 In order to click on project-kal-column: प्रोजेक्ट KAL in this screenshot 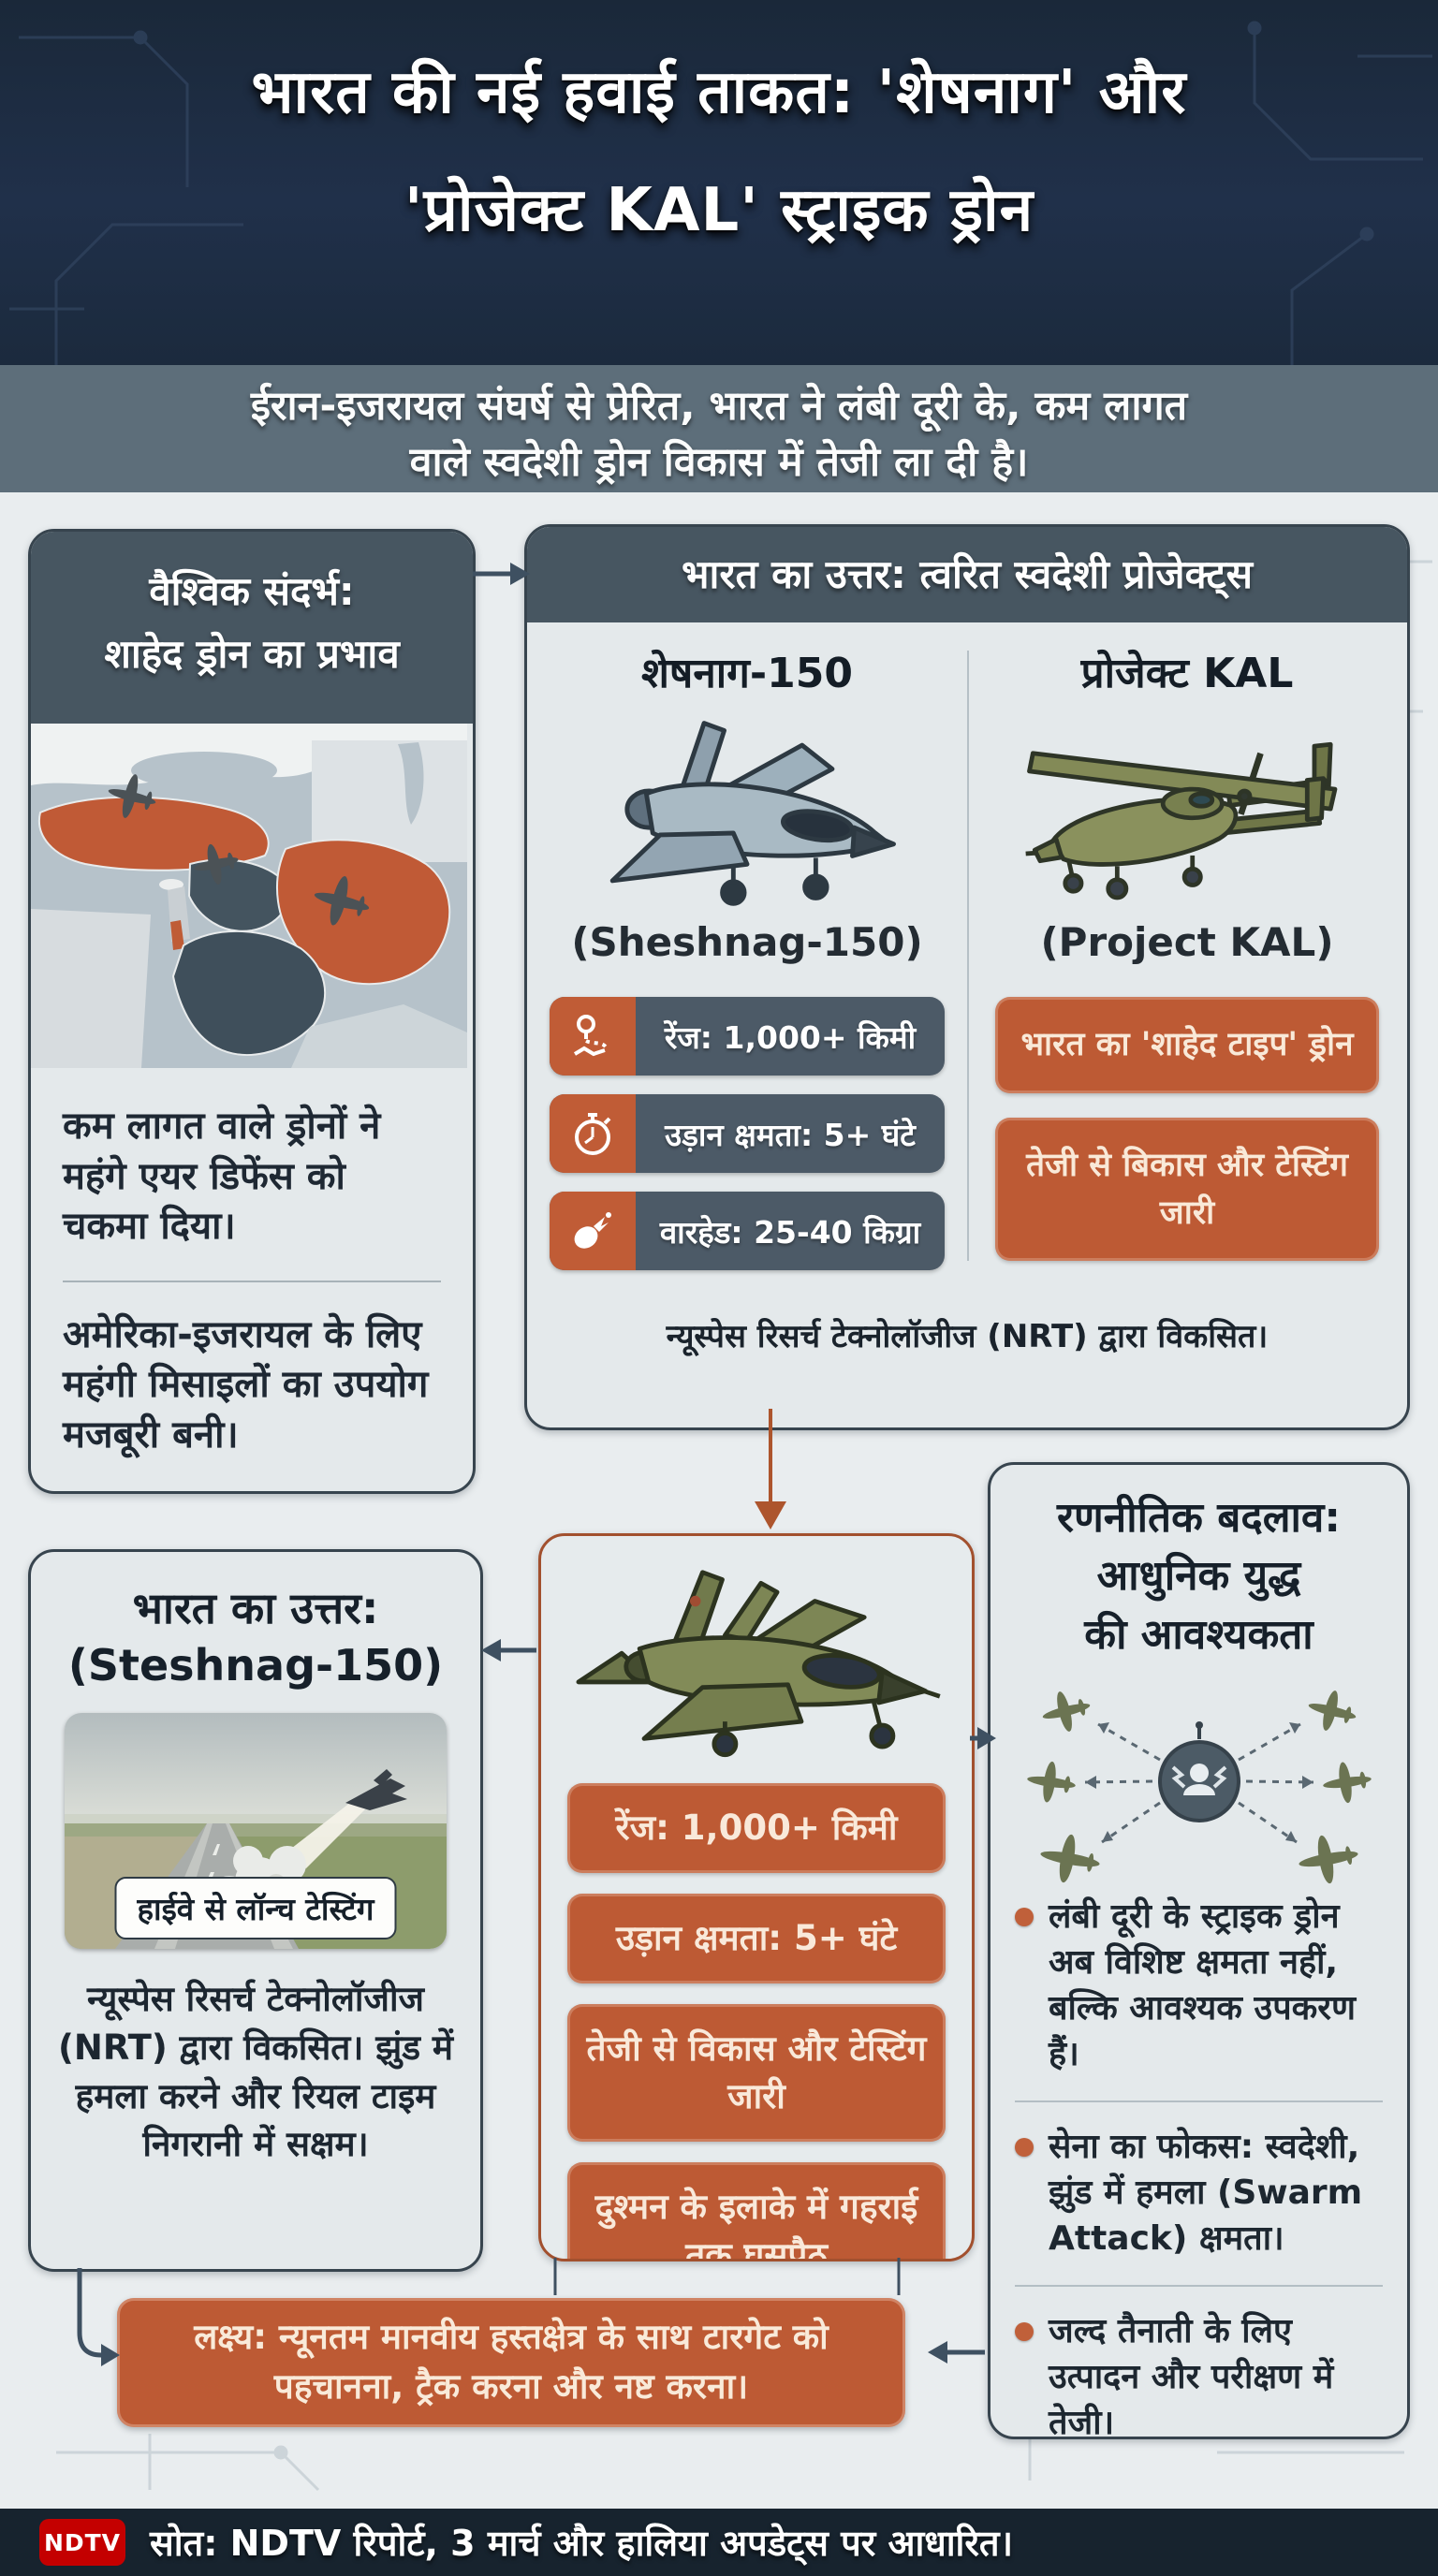, I will do `click(1187, 956)`.